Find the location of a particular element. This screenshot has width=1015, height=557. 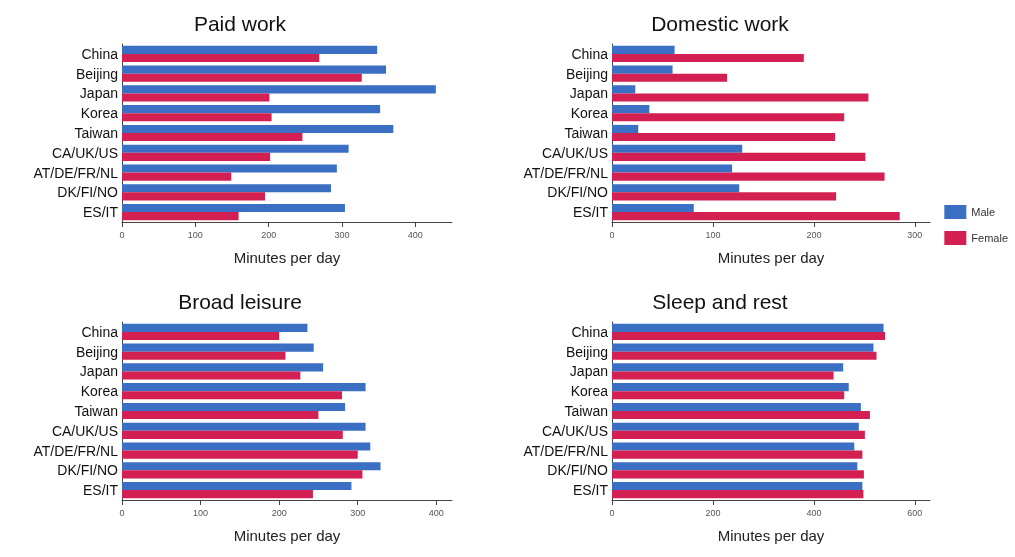

legend-label: Female is located at coordinates (990, 238).